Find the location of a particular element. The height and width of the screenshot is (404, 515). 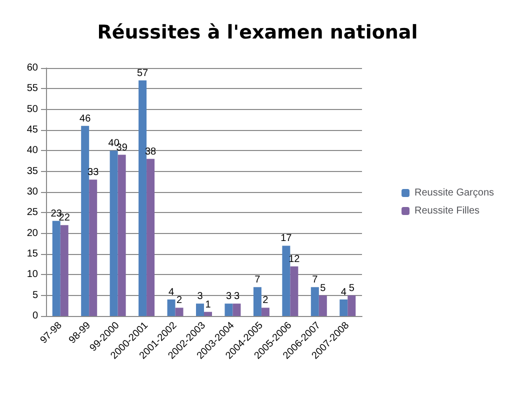

data-label: 17 is located at coordinates (286, 238).